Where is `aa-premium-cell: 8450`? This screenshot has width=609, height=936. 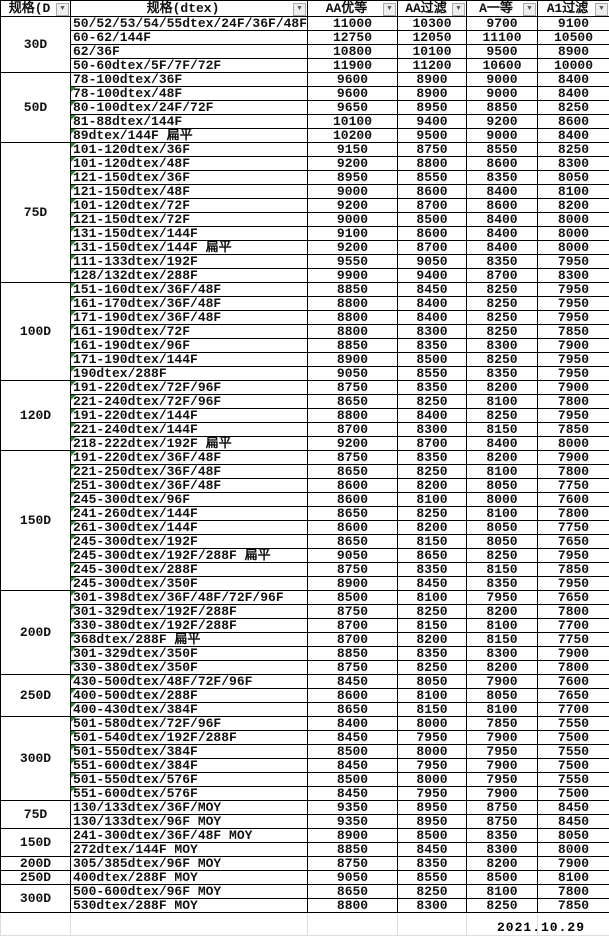
aa-premium-cell: 8450 is located at coordinates (352, 793).